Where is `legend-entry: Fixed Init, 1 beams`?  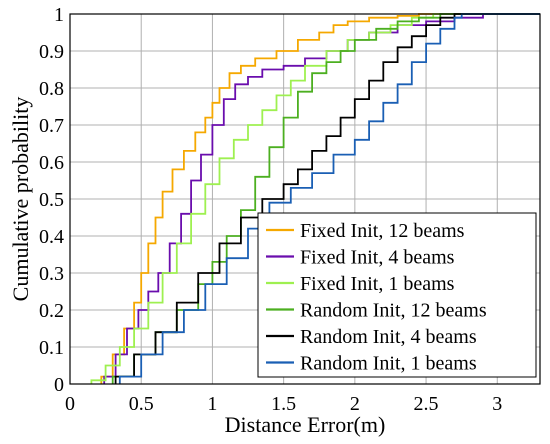 legend-entry: Fixed Init, 1 beams is located at coordinates (377, 284).